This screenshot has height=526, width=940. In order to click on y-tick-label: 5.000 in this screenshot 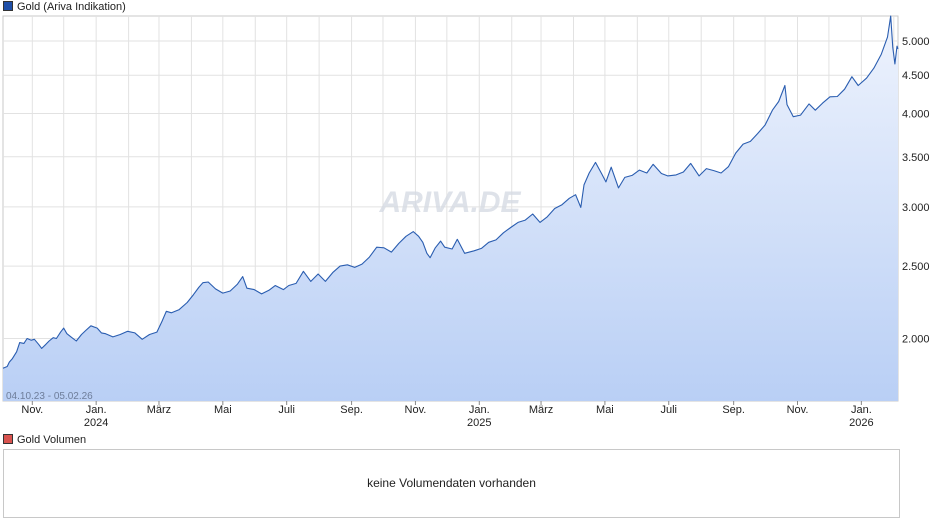, I will do `click(916, 42)`.